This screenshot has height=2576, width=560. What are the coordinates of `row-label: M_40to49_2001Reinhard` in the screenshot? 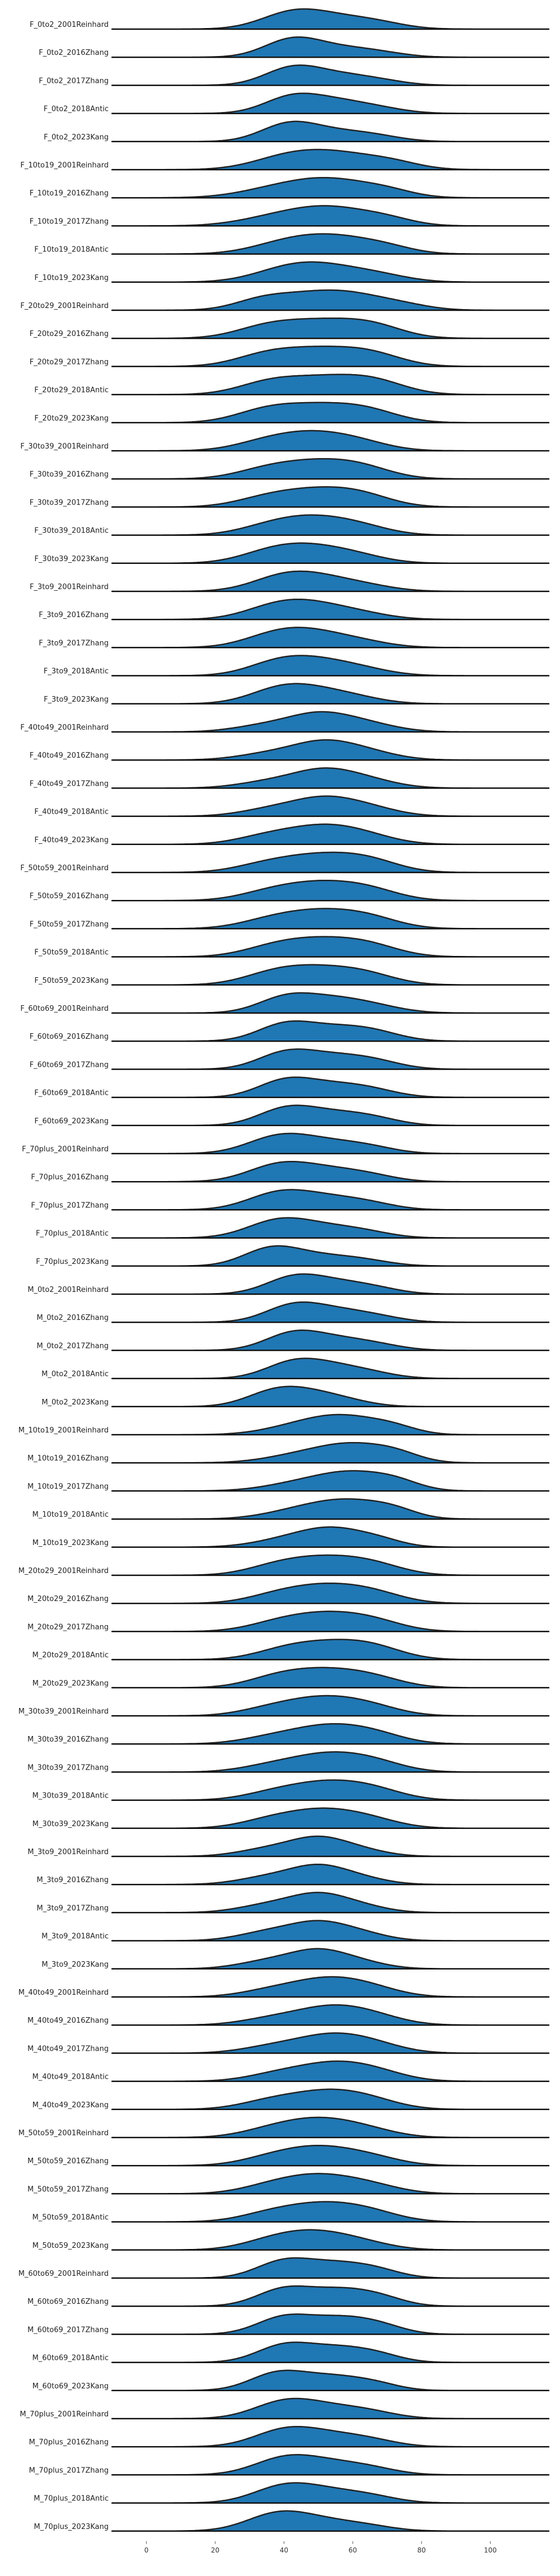 It's located at (64, 1993).